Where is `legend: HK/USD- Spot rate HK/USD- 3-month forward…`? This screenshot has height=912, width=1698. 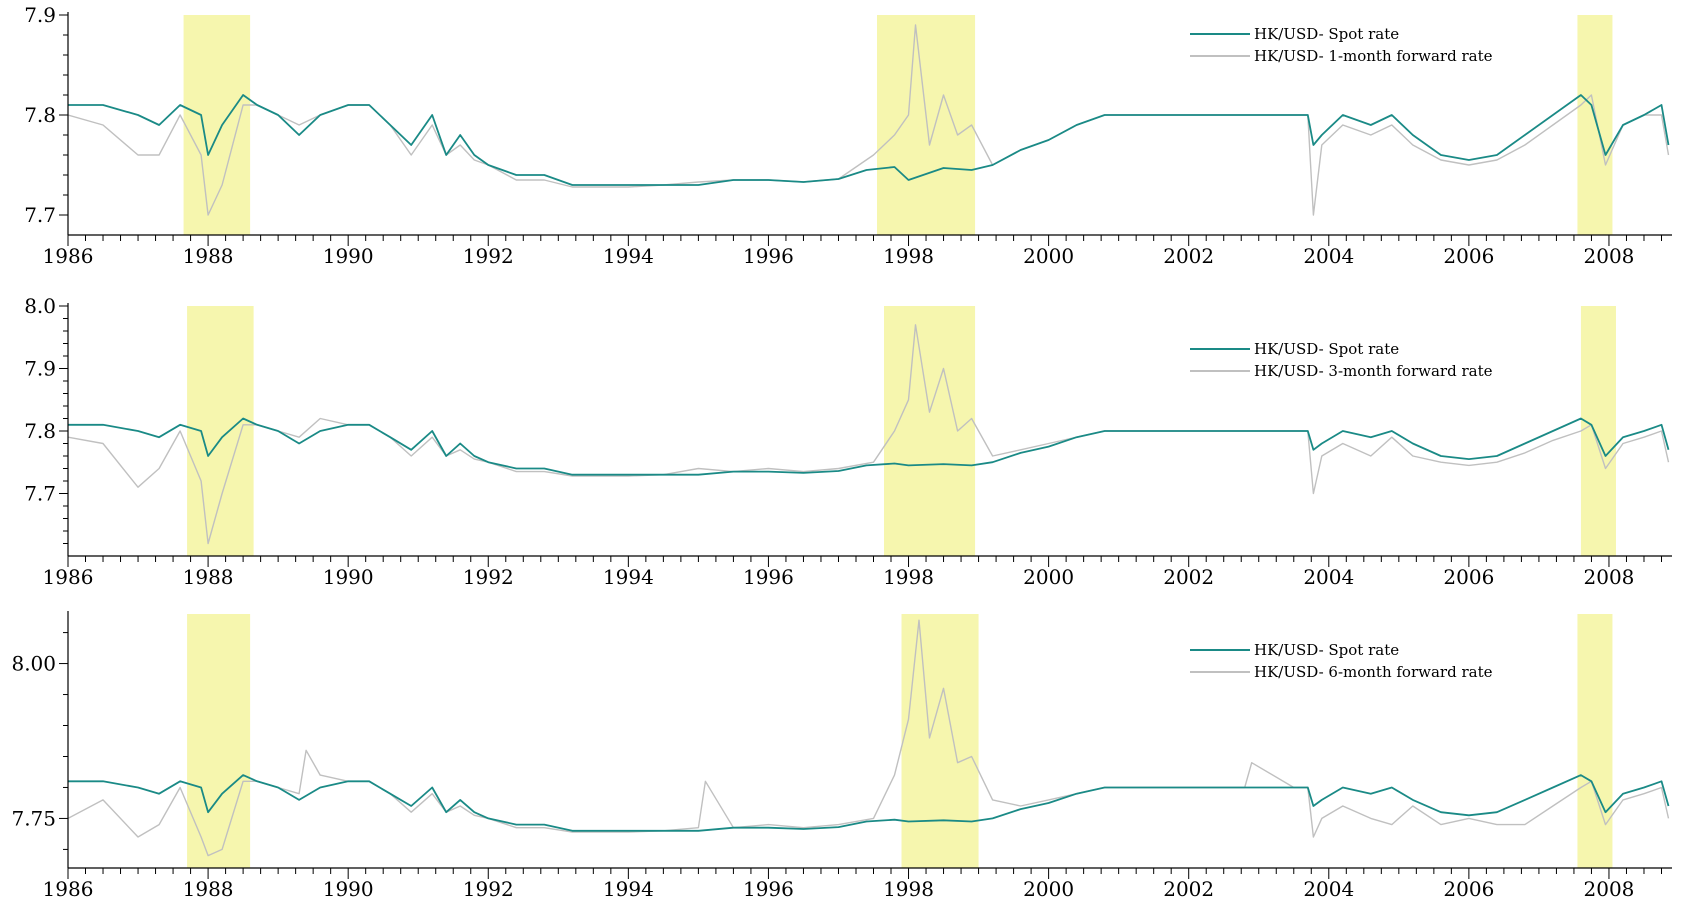
legend: HK/USD- Spot rate HK/USD- 3-month forward… is located at coordinates (1341, 360).